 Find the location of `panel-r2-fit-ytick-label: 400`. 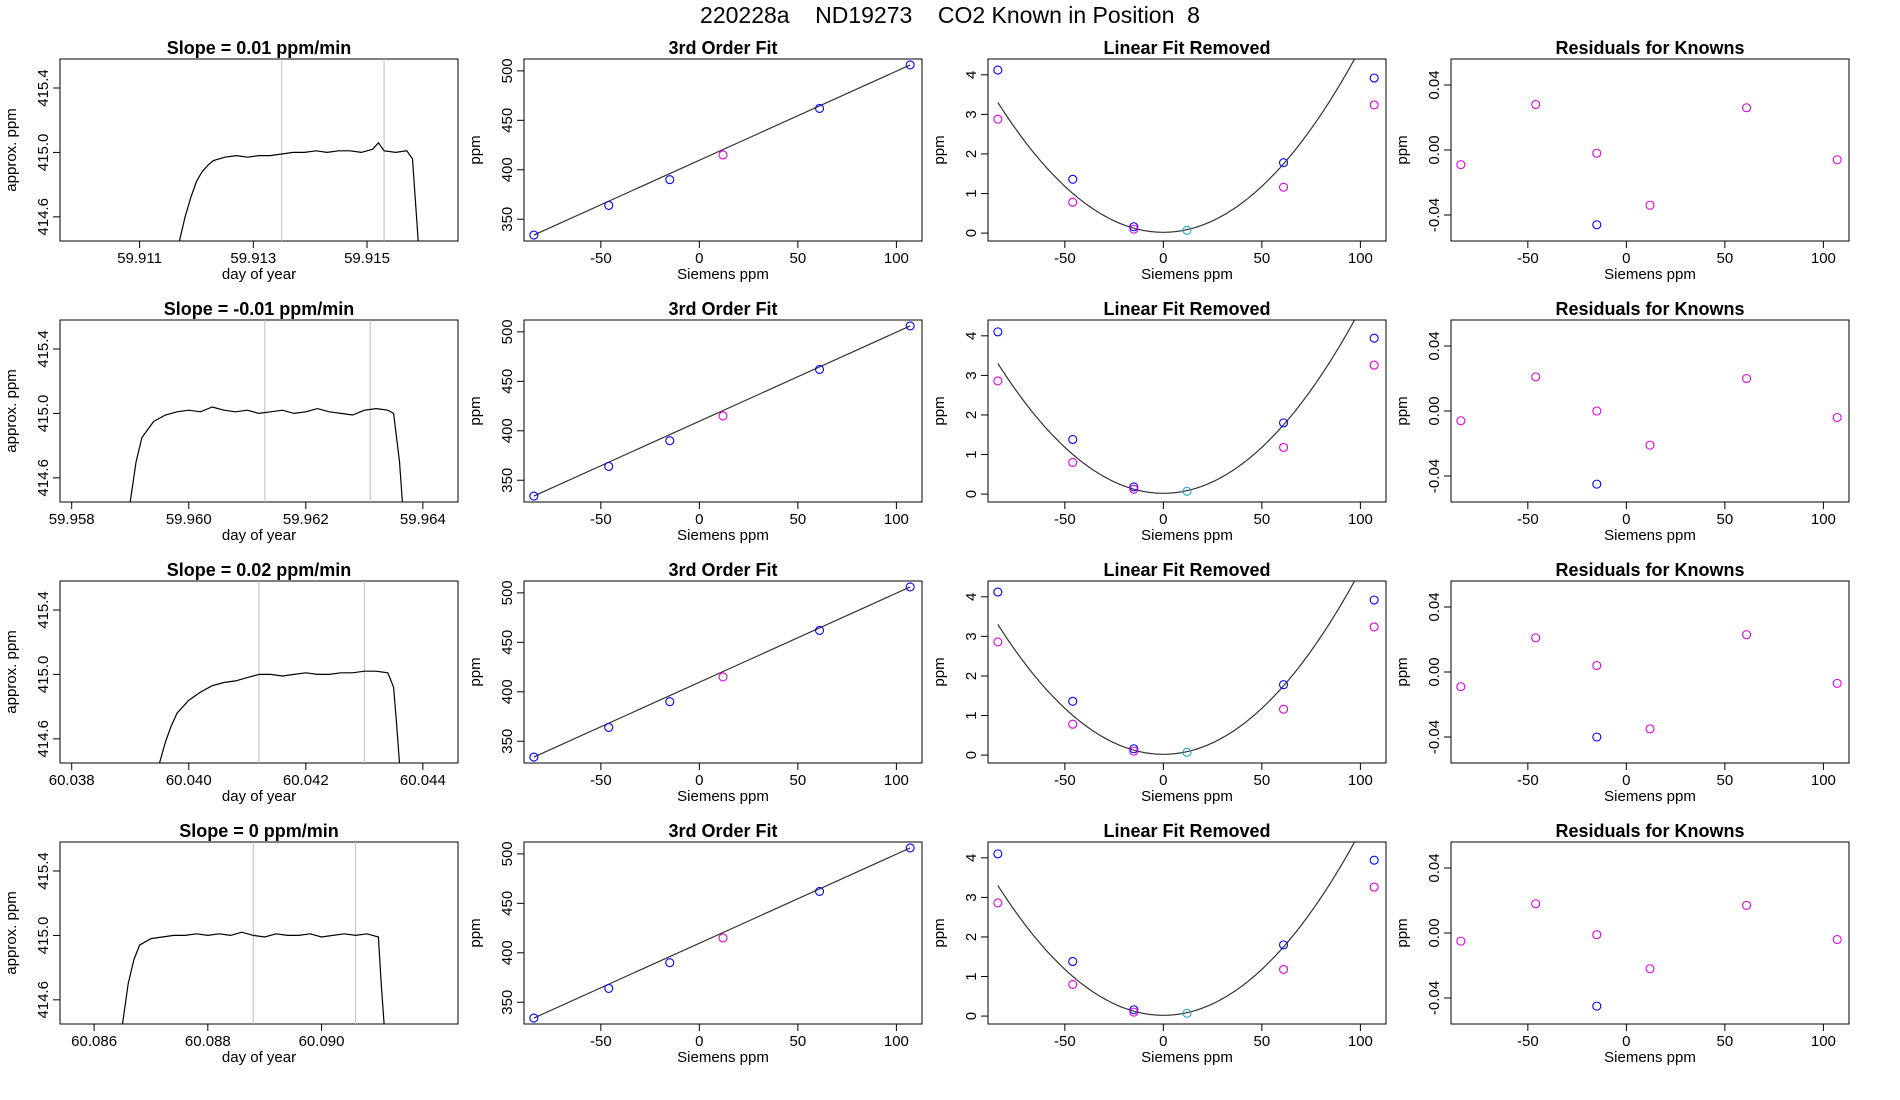

panel-r2-fit-ytick-label: 400 is located at coordinates (507, 691).